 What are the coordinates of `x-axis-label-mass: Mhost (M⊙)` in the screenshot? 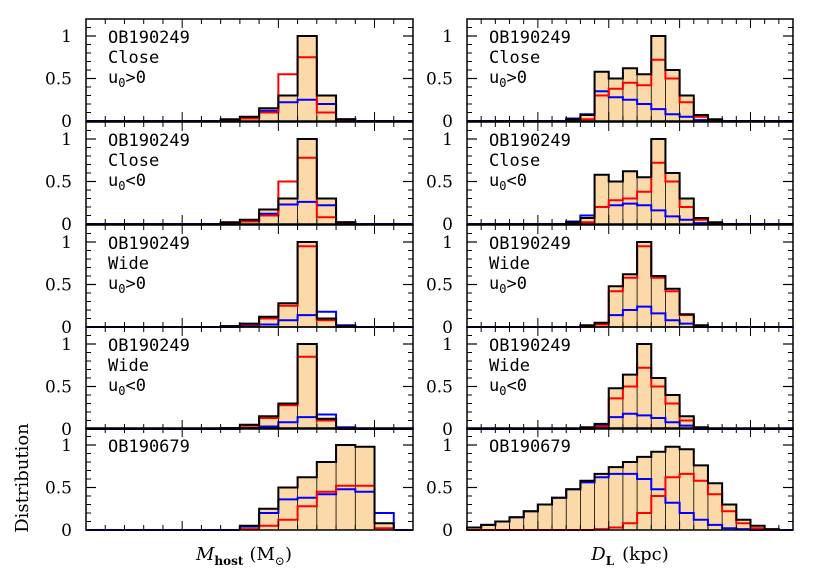 It's located at (243, 556).